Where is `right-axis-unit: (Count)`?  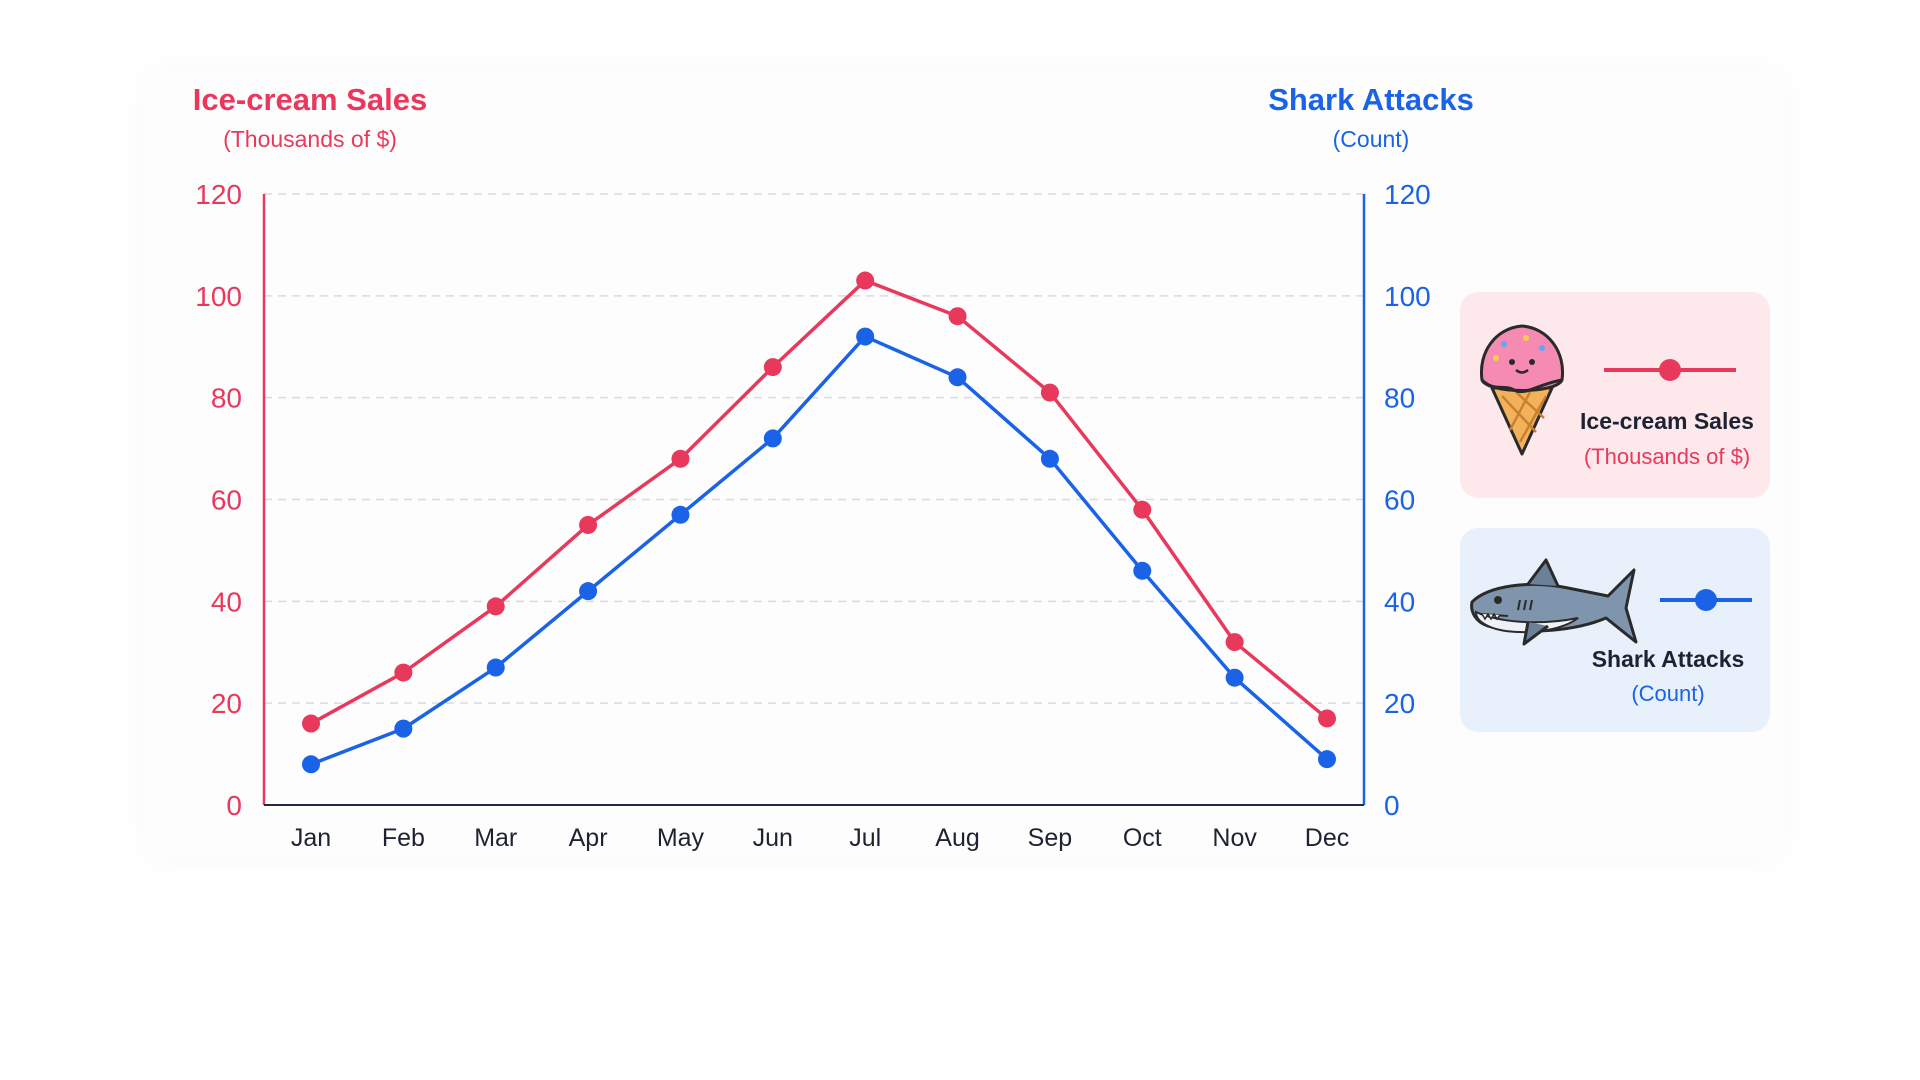 right-axis-unit: (Count) is located at coordinates (1371, 139).